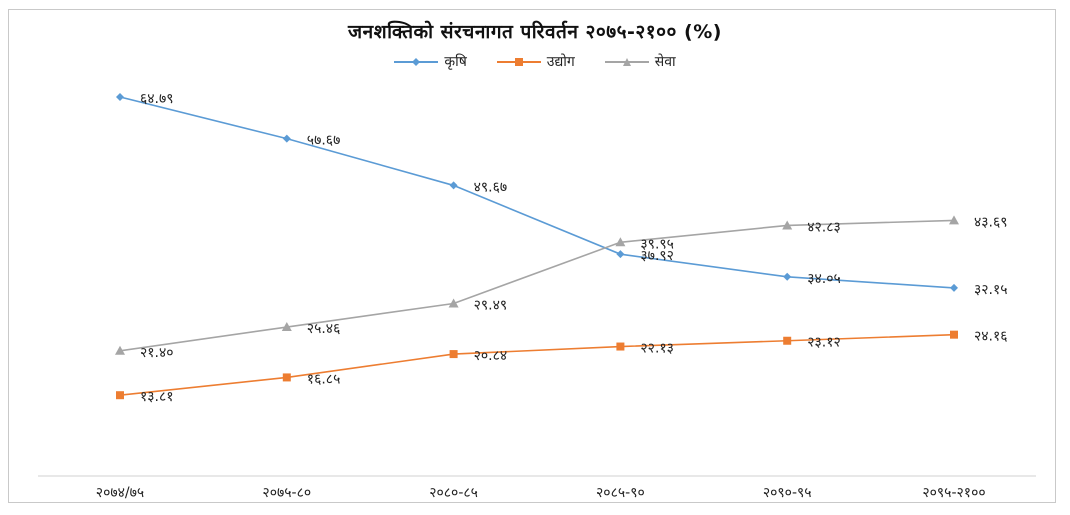 The image size is (1070, 515). What do you see at coordinates (787, 493) in the screenshot?
I see `x-tick-label: २०९०-९५` at bounding box center [787, 493].